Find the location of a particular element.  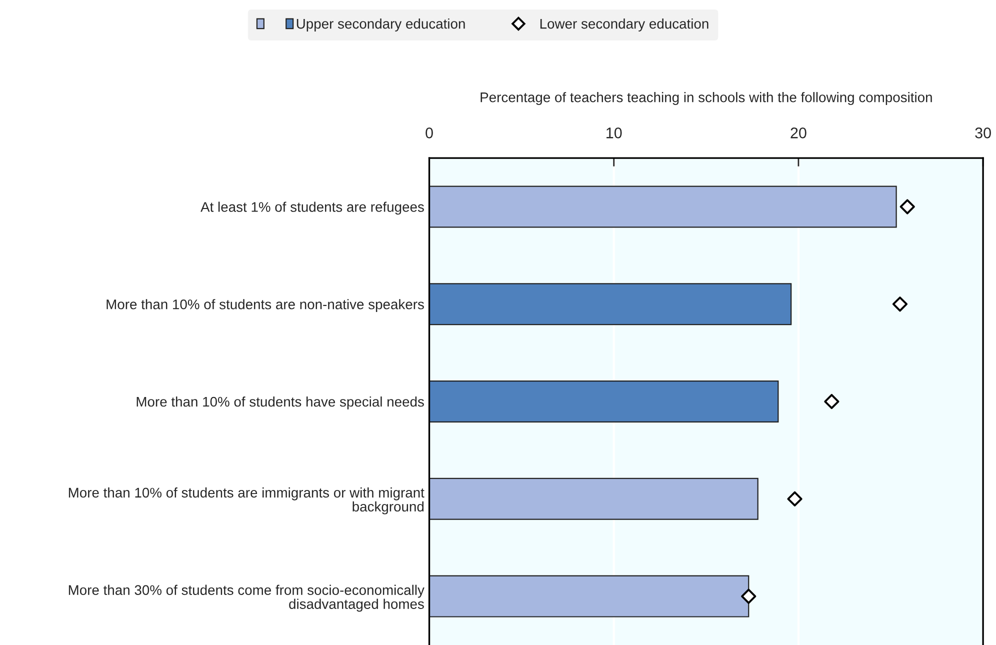

legend-label: Lower secondary education is located at coordinates (624, 25).